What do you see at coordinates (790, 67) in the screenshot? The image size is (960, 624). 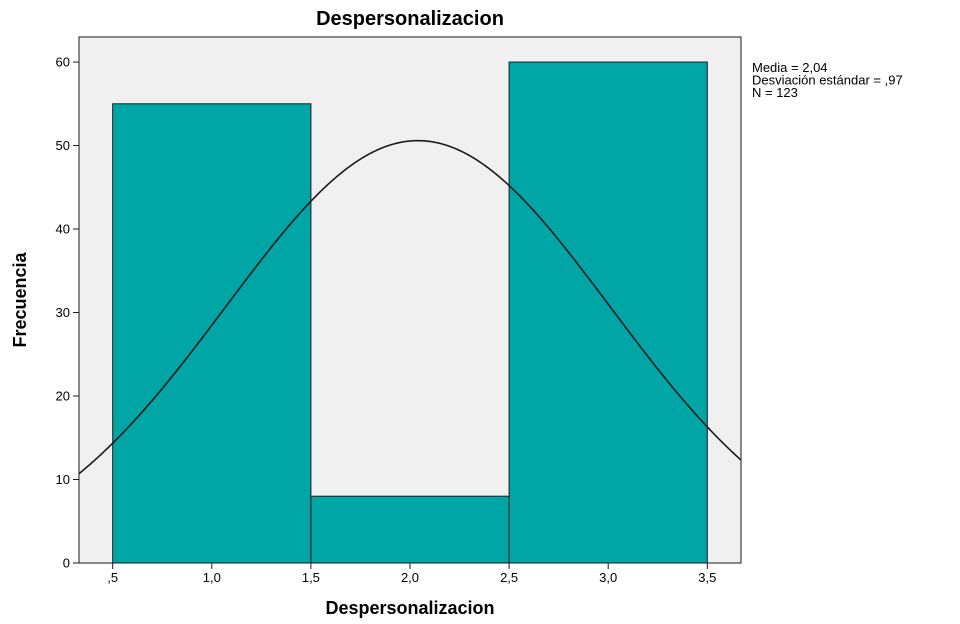 I see `stats-mean: Media = 2,04` at bounding box center [790, 67].